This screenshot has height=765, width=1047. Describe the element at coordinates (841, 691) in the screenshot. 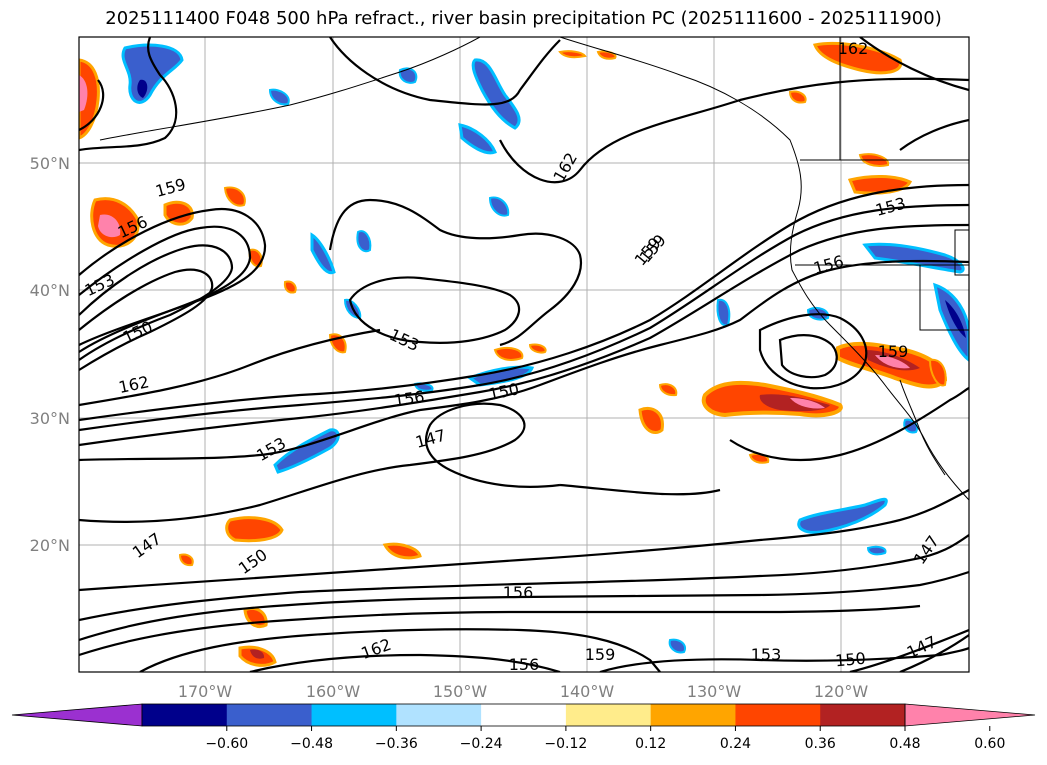

I see `lon-label: 120°W` at that location.